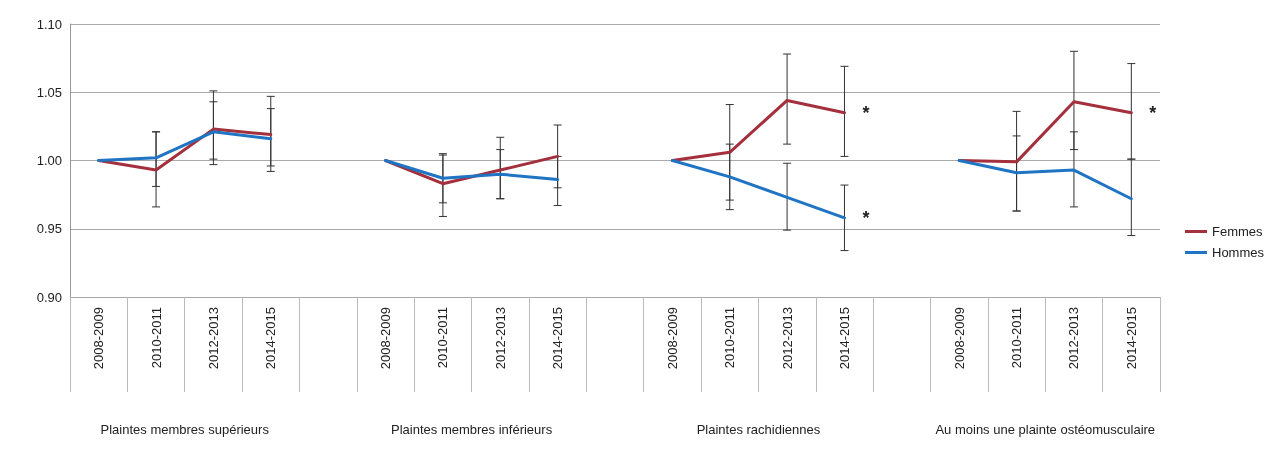 The height and width of the screenshot is (463, 1274). Describe the element at coordinates (49, 92) in the screenshot. I see `y-tick-label: 1.05` at that location.